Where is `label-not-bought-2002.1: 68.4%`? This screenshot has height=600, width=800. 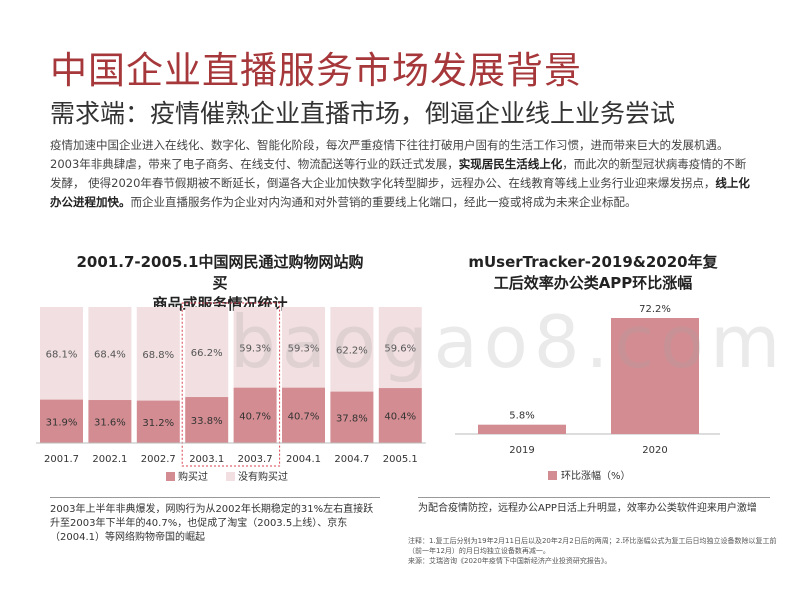
label-not-bought-2002.1: 68.4% is located at coordinates (110, 355).